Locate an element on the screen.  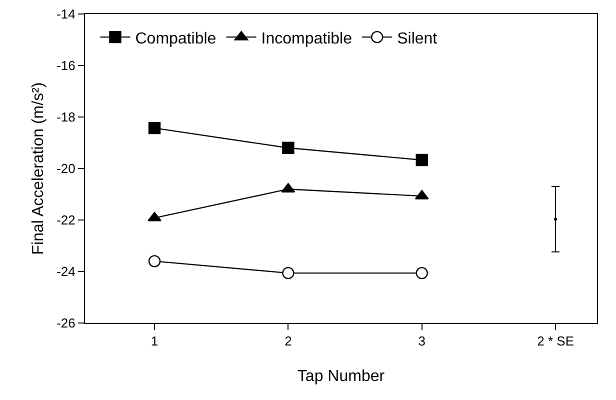
y-tick-label: -22 is located at coordinates (66, 220).